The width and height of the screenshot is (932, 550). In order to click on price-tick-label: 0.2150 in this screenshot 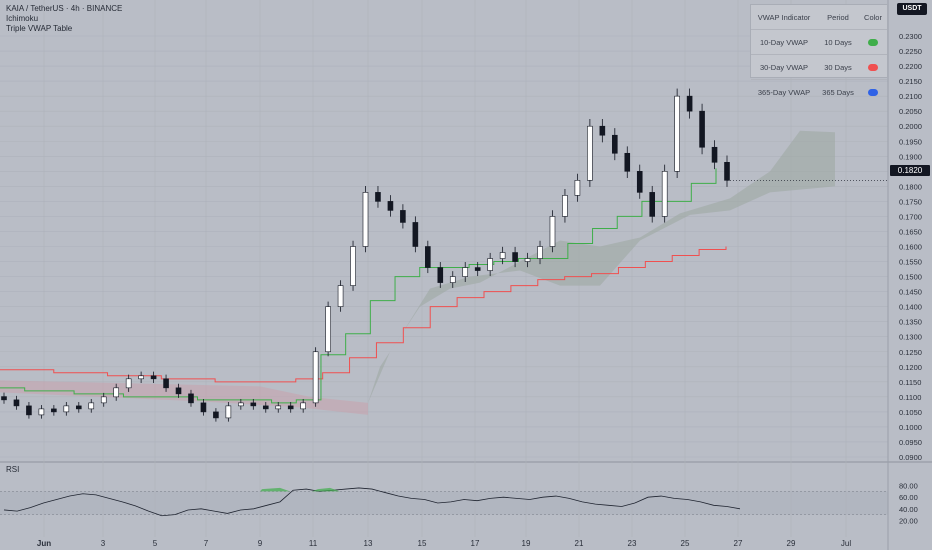, I will do `click(910, 81)`.